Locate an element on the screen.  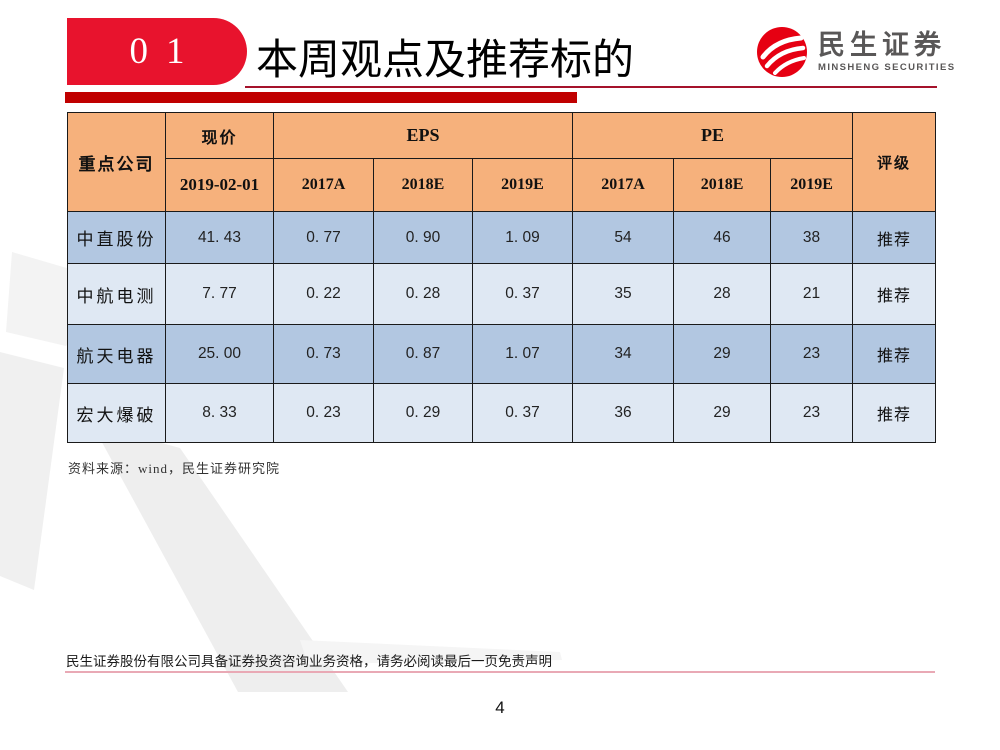
logo-name-en: MINSHENG SECURITIES is located at coordinates (887, 68).